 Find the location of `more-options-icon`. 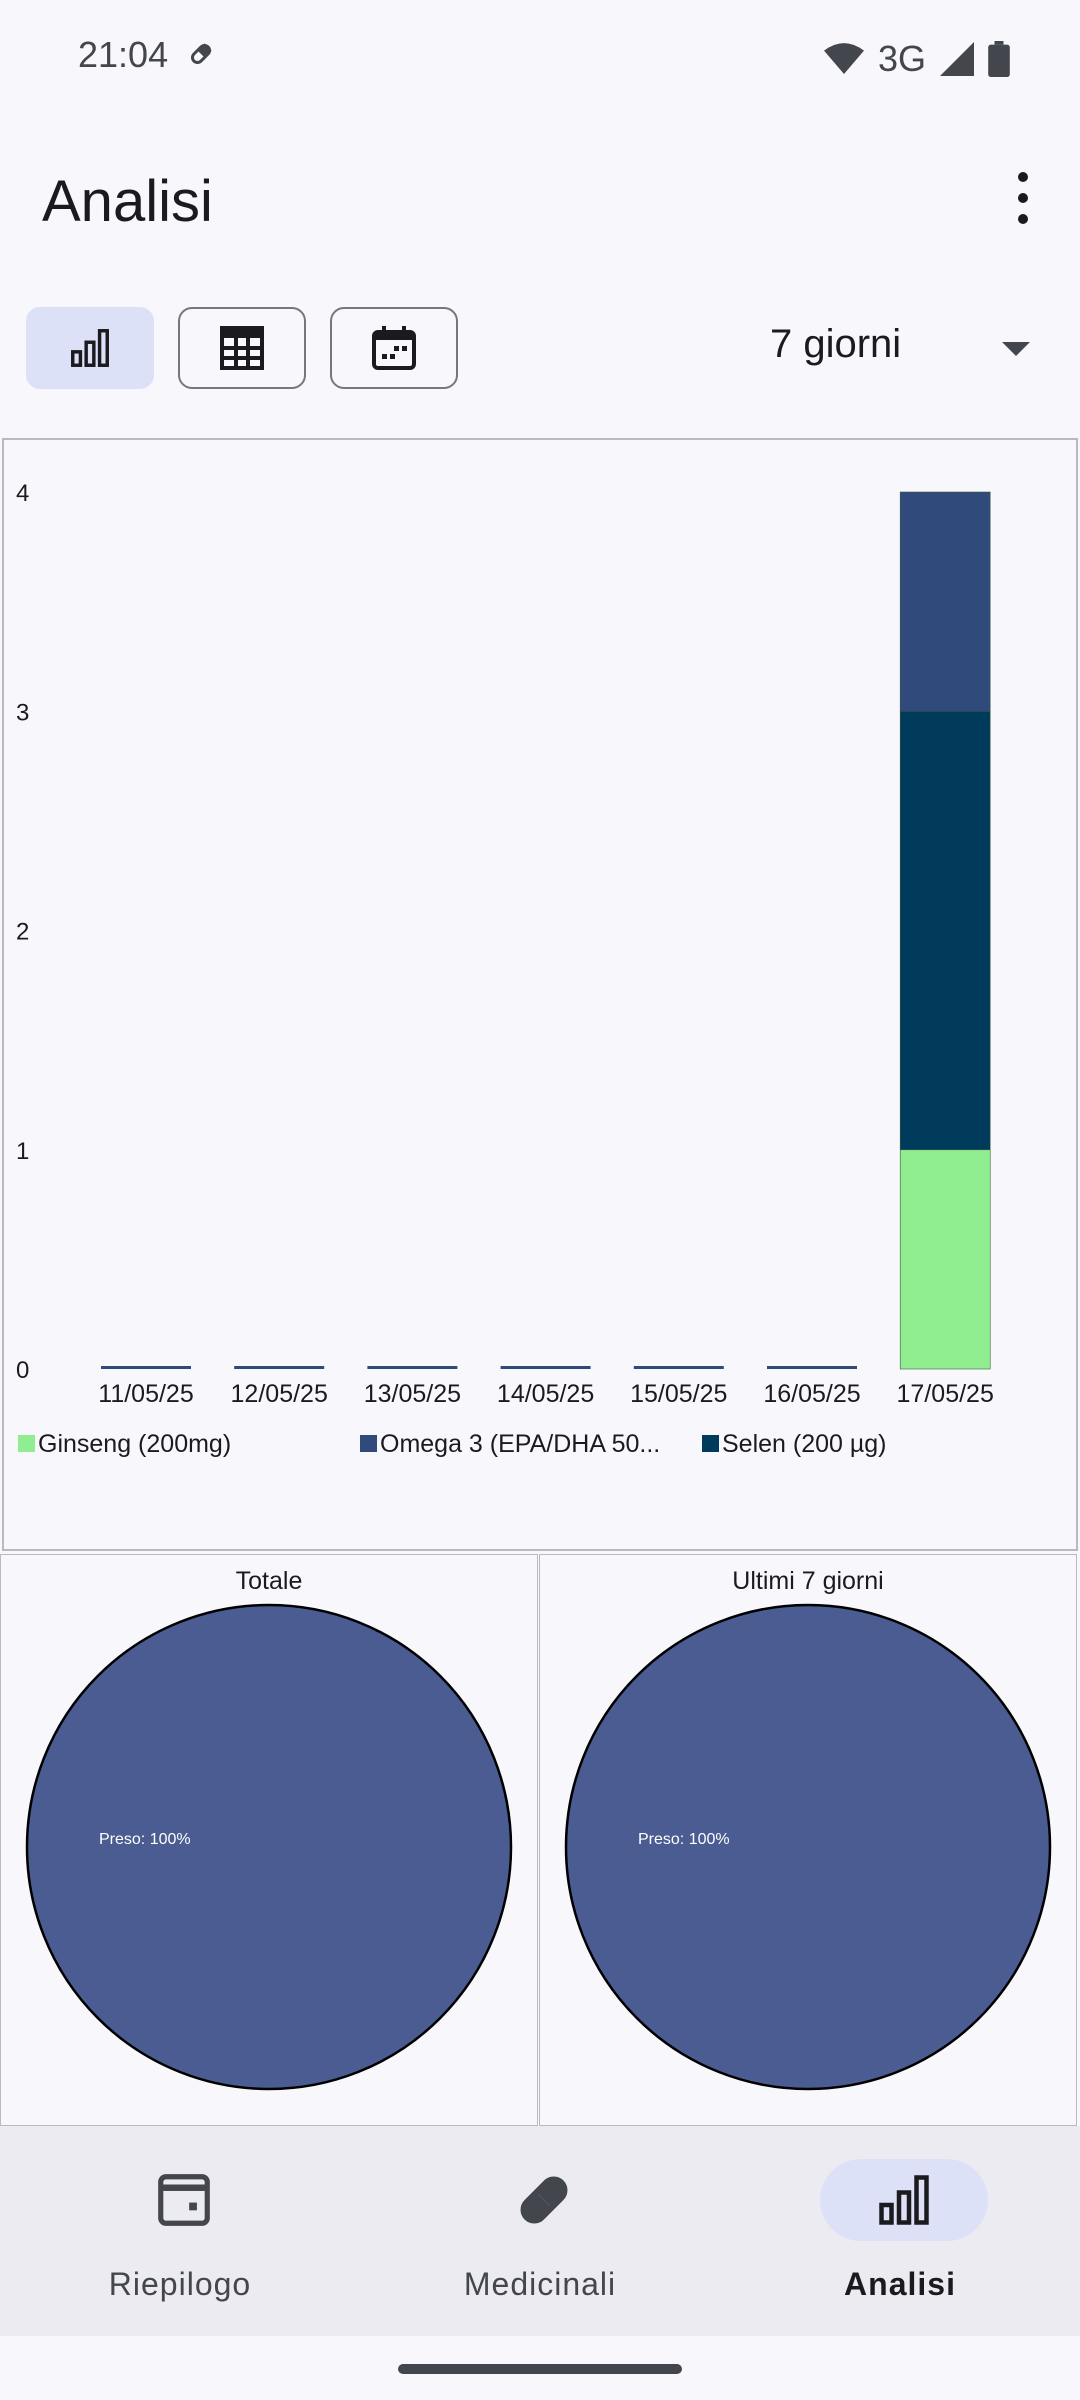

more-options-icon is located at coordinates (1023, 198).